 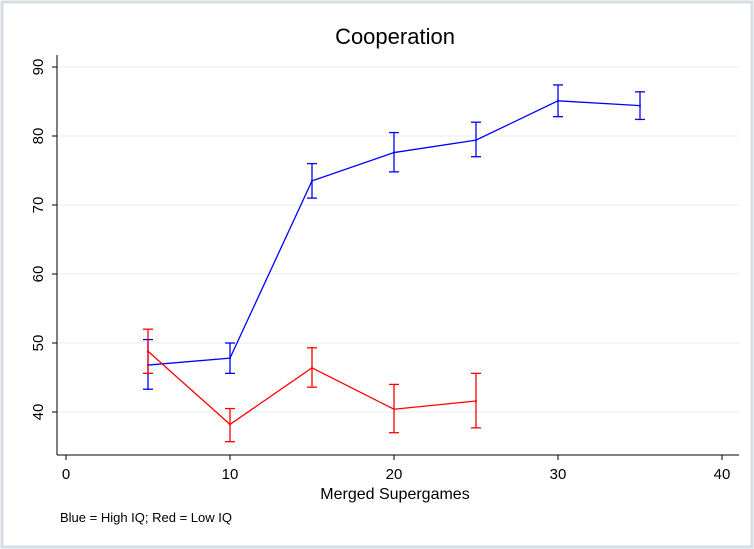 I want to click on x-tick-label-20: 20, so click(x=394, y=474).